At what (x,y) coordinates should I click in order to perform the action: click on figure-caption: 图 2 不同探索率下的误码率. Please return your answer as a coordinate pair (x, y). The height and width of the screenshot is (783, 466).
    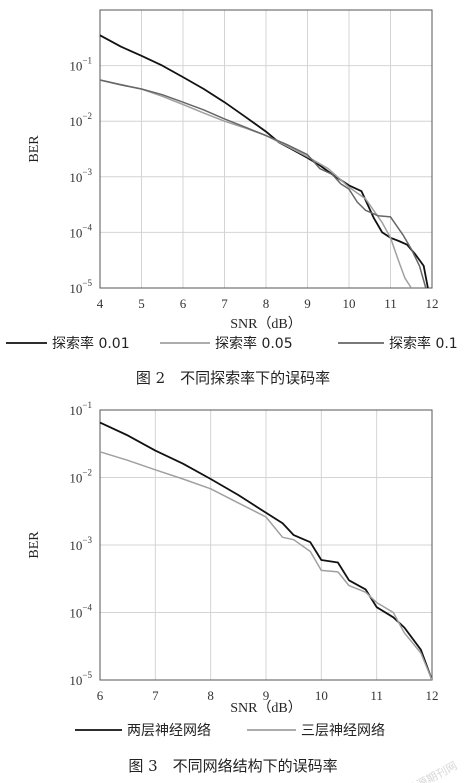
    Looking at the image, I should click on (233, 378).